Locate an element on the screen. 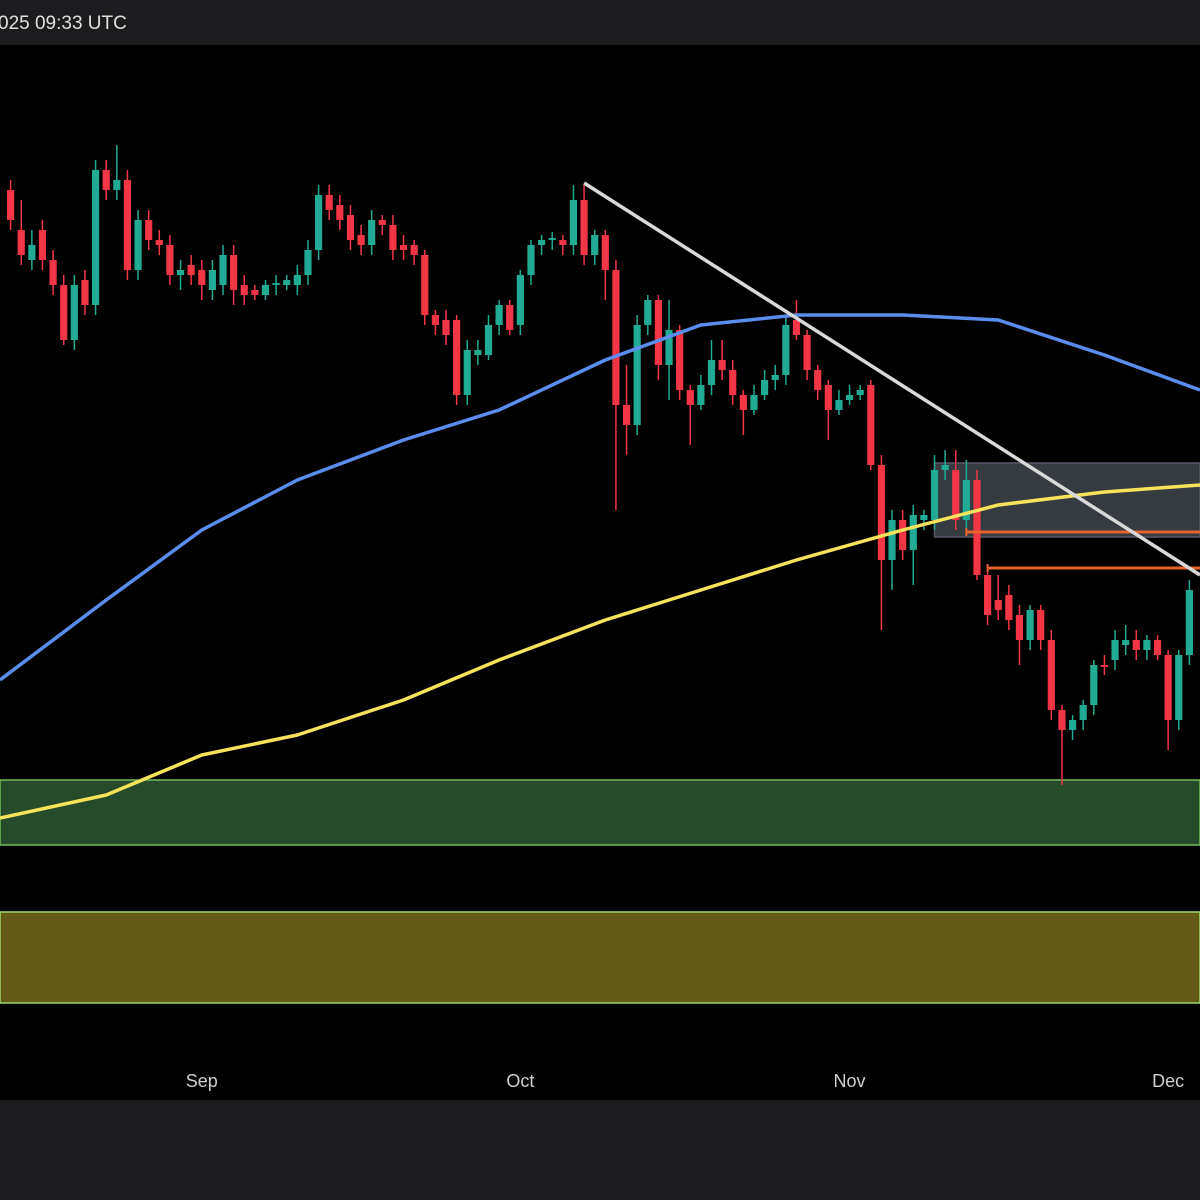 The height and width of the screenshot is (1200, 1200). x-tick-label: Sep is located at coordinates (202, 1081).